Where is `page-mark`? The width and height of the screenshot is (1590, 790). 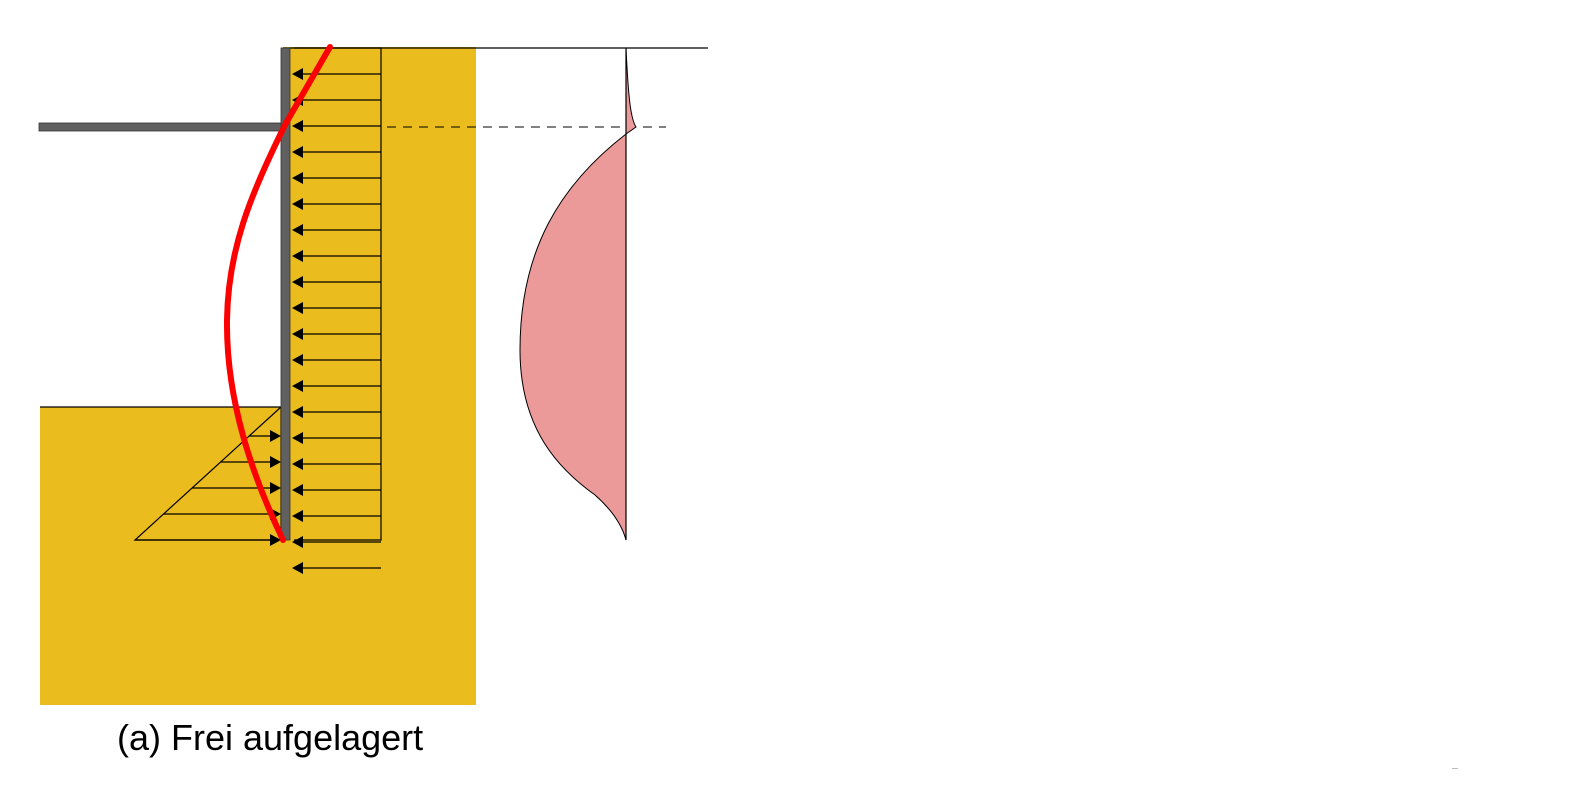
page-mark is located at coordinates (1455, 768).